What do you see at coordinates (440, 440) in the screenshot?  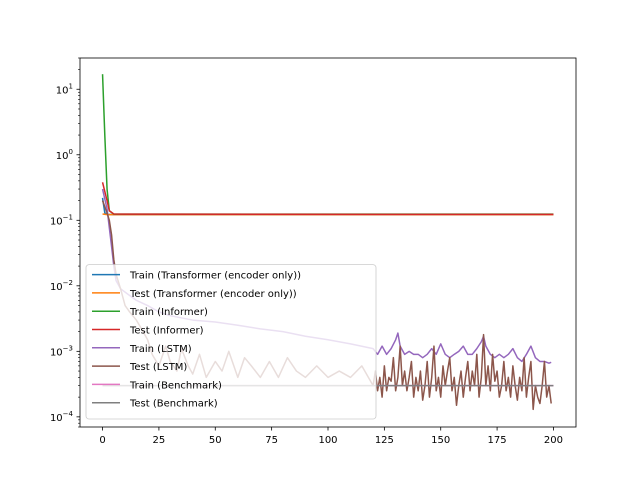 I see `x-tick-label: 150` at bounding box center [440, 440].